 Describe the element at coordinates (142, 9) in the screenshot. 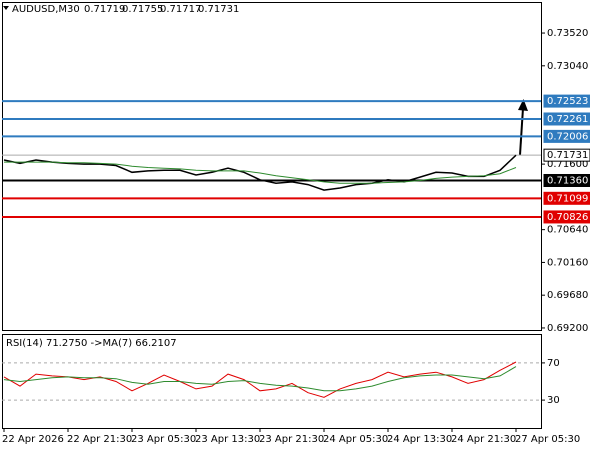

I see `quote-high: 0.71755` at that location.